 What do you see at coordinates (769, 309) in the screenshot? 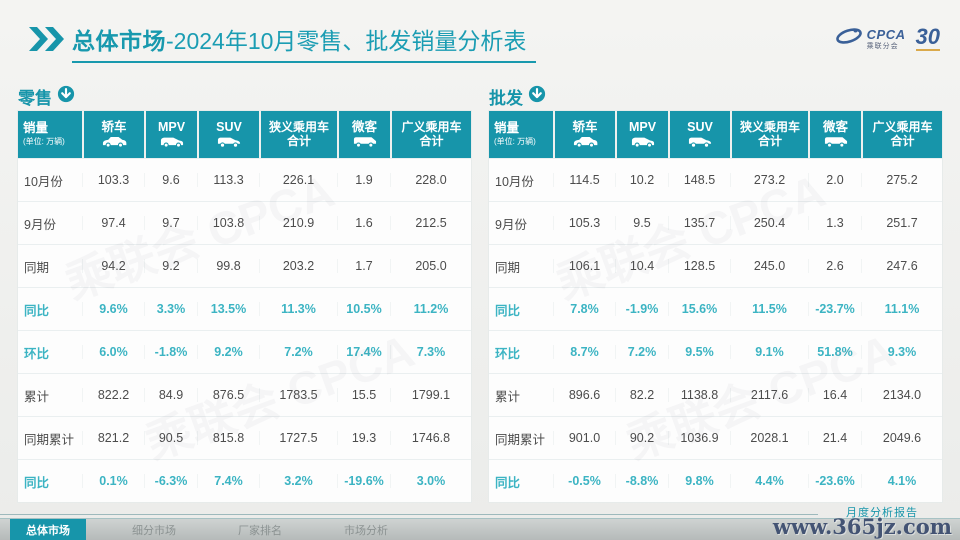
I see `value-cell: 11.5%` at bounding box center [769, 309].